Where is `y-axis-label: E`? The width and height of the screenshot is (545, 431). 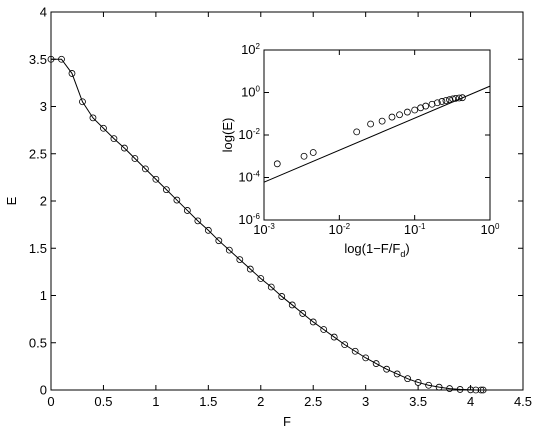
y-axis-label: E is located at coordinates (11, 200).